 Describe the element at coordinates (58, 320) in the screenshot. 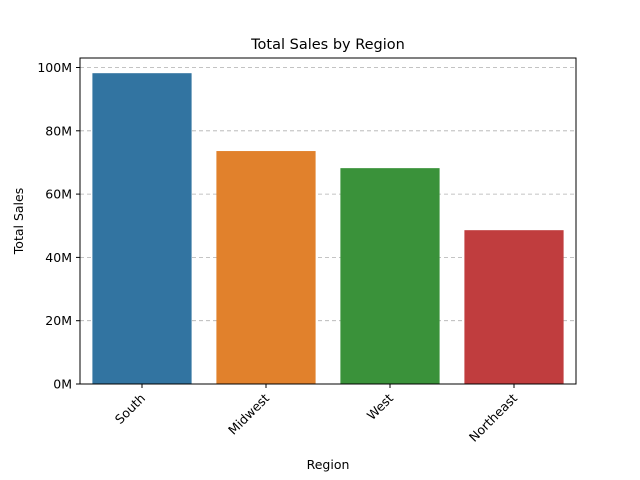

I see `y-tick-label: 20M` at that location.